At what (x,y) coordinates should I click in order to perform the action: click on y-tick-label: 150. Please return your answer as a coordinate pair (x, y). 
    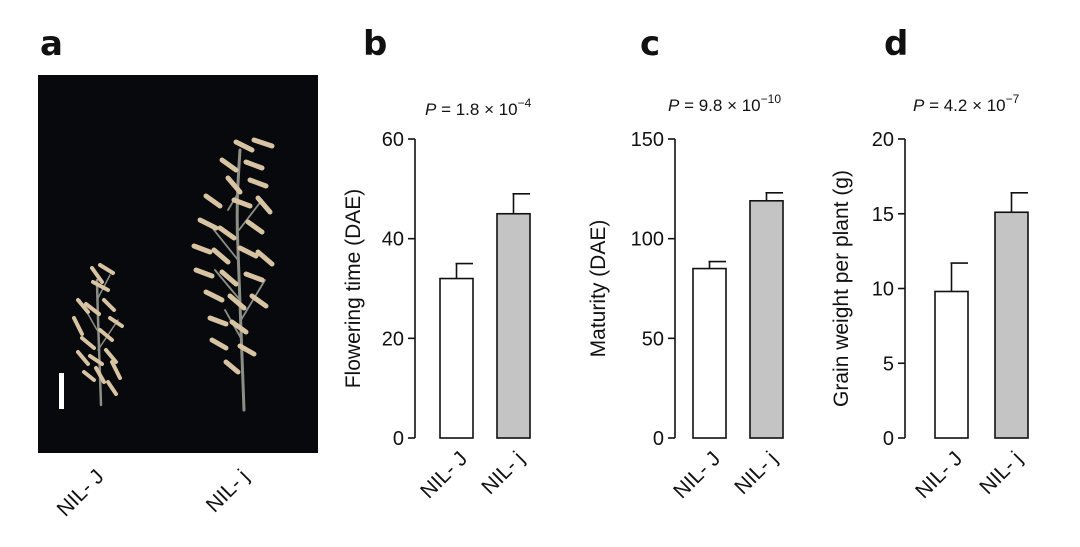
    Looking at the image, I should click on (647, 140).